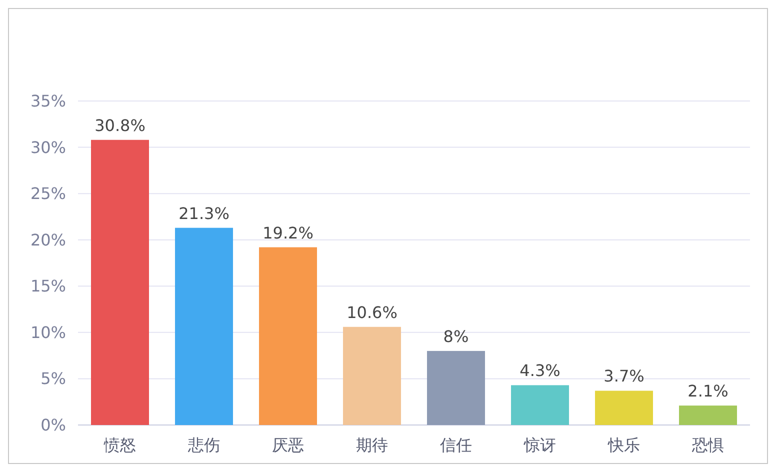 The height and width of the screenshot is (474, 778). I want to click on data-label: 2.1%, so click(708, 391).